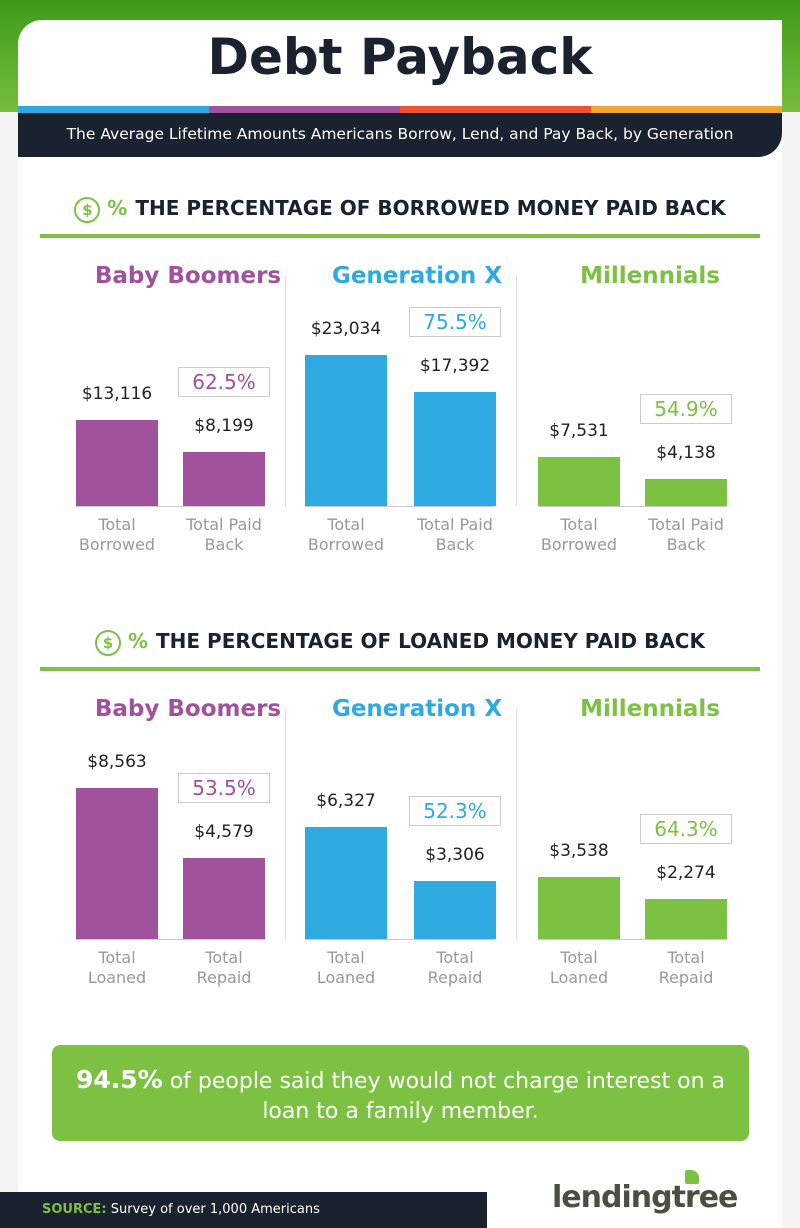 The image size is (800, 1228). Describe the element at coordinates (430, 641) in the screenshot. I see `section-title: THE PERCENTAGE OF LOANED MONEY PAID BACK` at that location.